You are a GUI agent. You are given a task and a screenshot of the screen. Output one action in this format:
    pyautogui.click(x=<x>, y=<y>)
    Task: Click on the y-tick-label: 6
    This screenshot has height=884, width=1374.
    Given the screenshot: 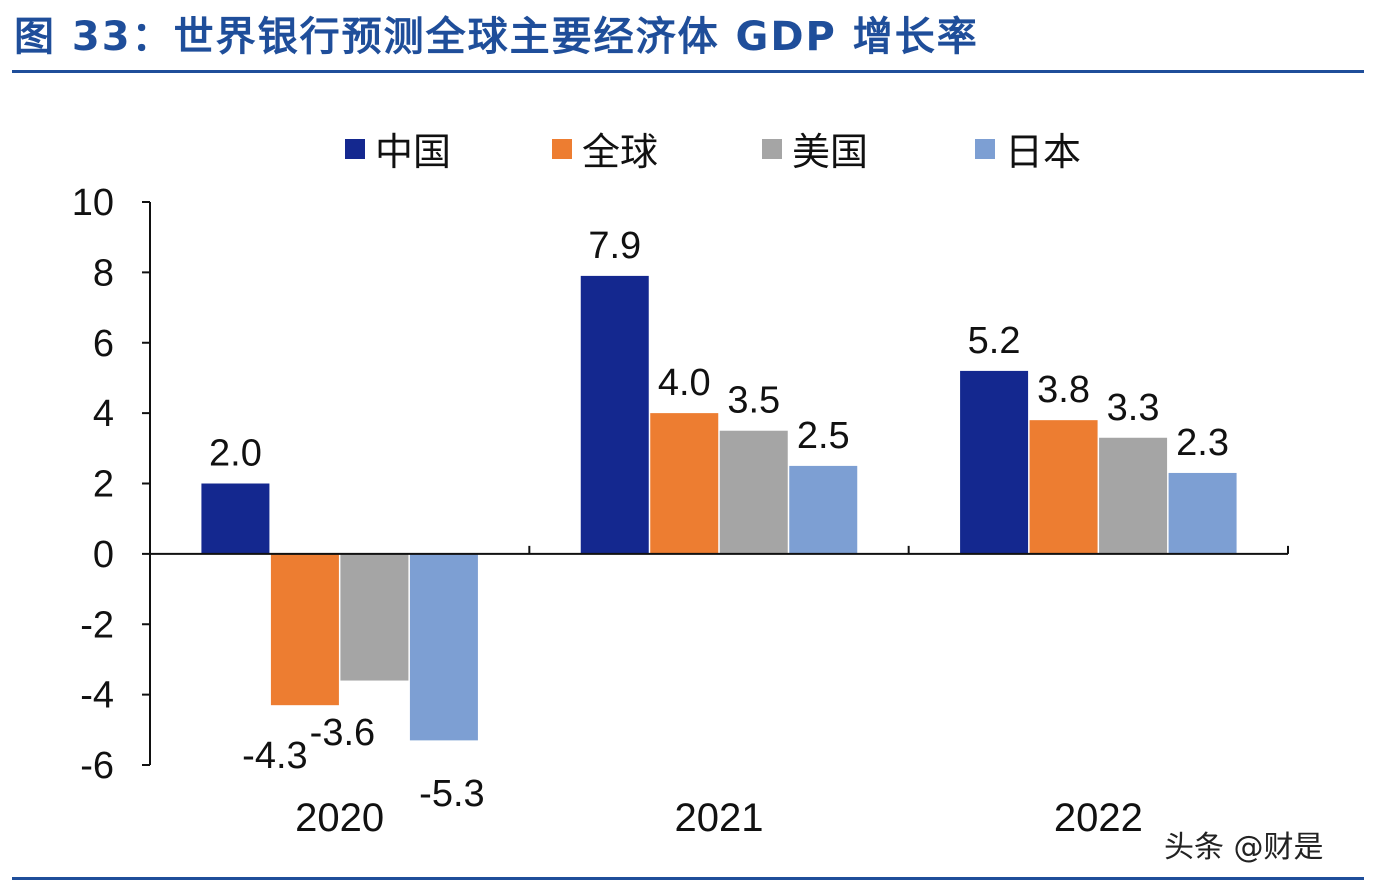 What is the action you would take?
    pyautogui.click(x=103, y=344)
    